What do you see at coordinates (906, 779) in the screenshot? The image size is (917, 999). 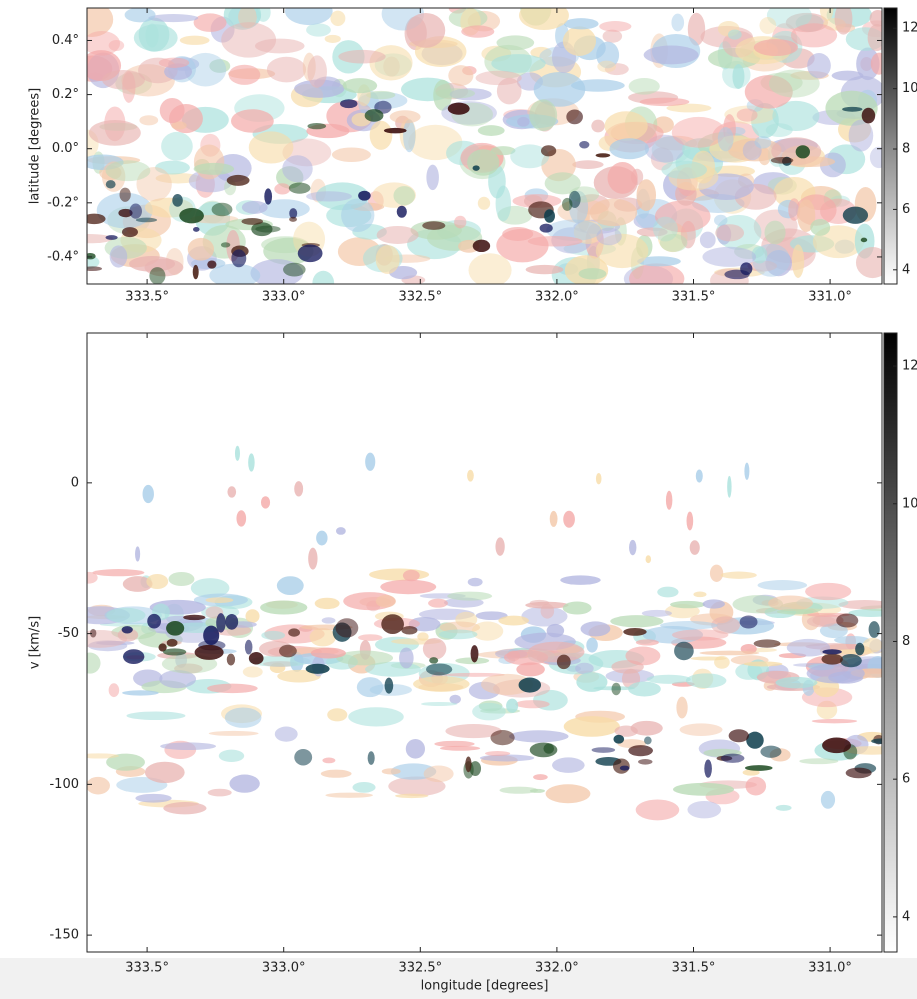 I see `colorbar-tick-label: 6` at bounding box center [906, 779].